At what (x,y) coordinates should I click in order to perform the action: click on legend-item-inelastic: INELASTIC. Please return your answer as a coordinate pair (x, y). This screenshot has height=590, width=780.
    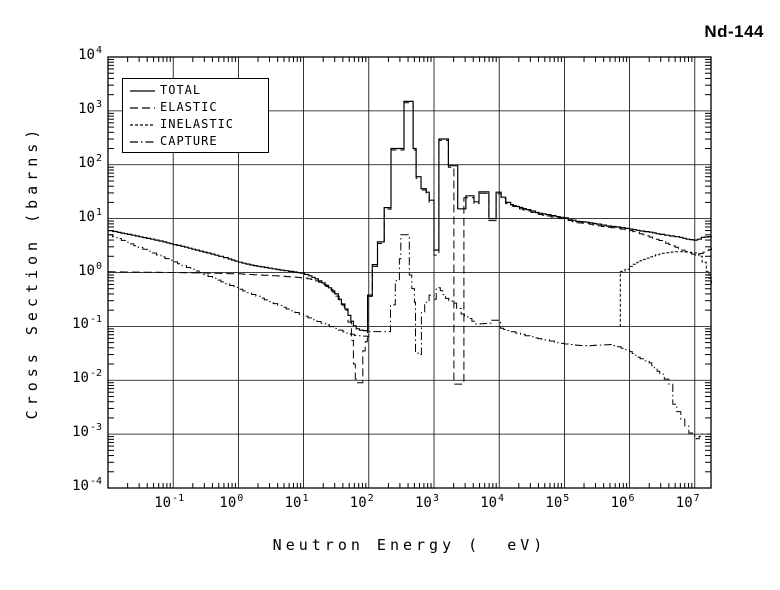
    Looking at the image, I should click on (198, 124).